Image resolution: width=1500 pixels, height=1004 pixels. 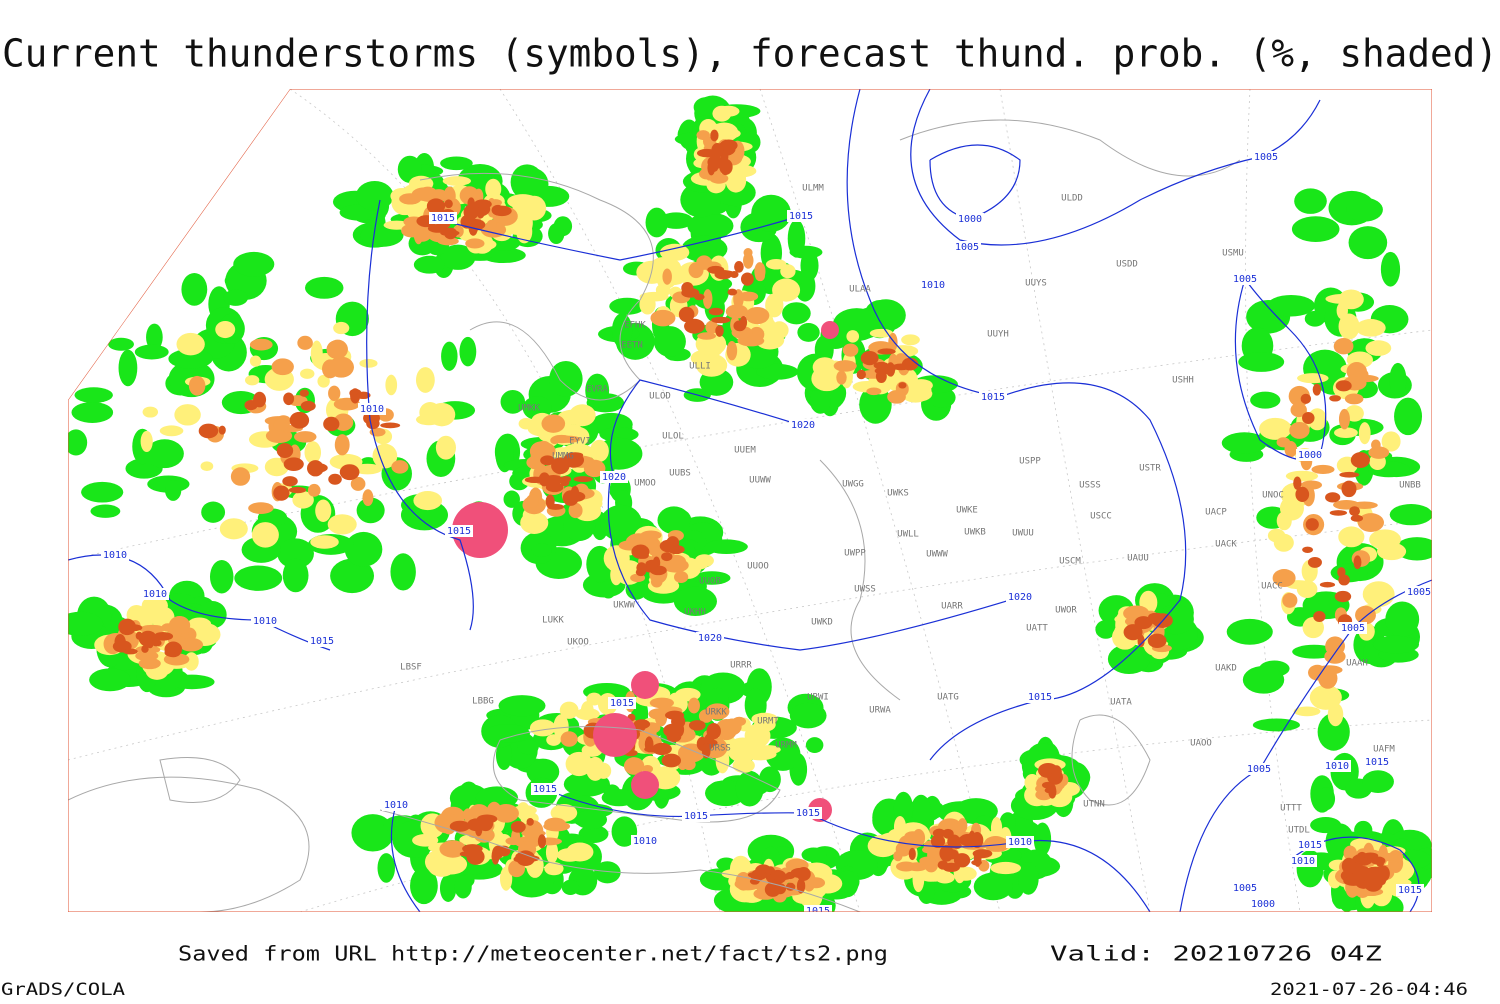 I want to click on station-code: USPP, so click(x=1030, y=462).